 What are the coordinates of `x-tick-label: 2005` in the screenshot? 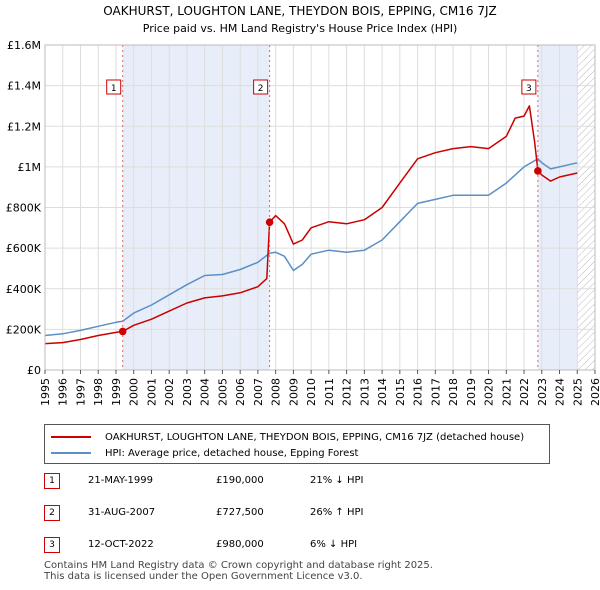 It's located at (222, 392).